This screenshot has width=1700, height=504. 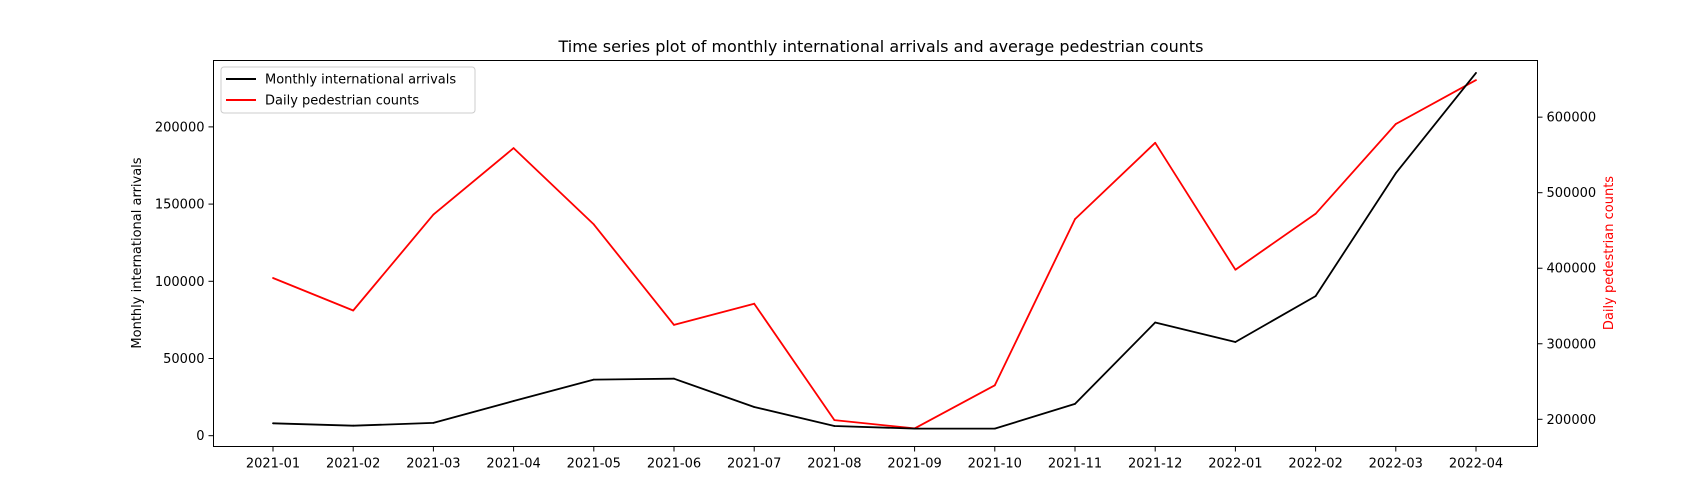 What do you see at coordinates (360, 80) in the screenshot?
I see `legend-label-arrivals: Monthly international arrivals` at bounding box center [360, 80].